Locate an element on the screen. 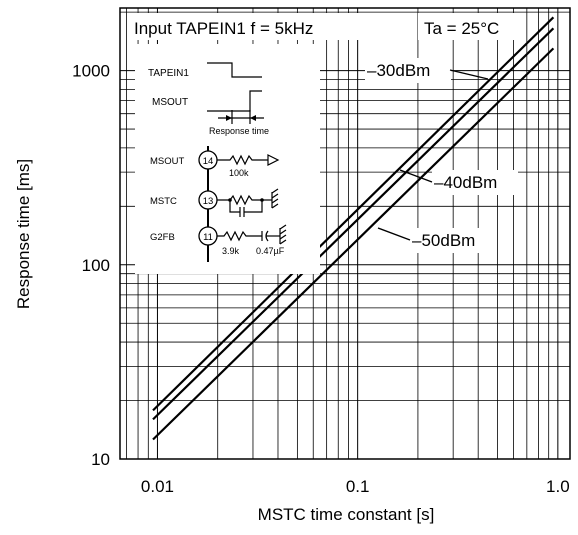  series-label-minus50dbm: –50dBm is located at coordinates (443, 240).